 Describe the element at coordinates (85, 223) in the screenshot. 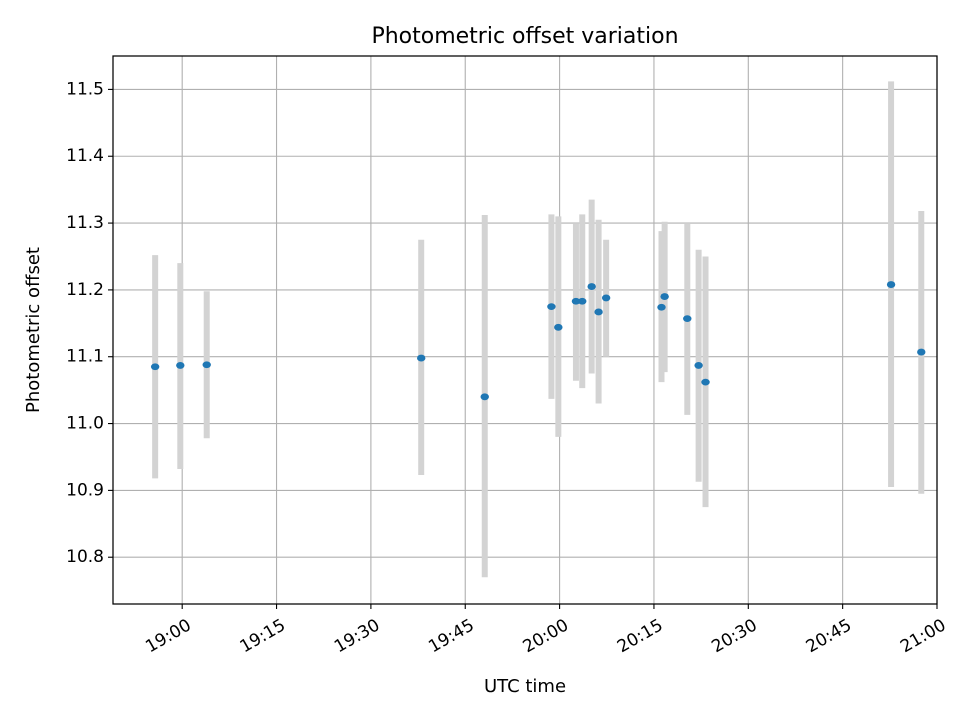

I see `y-tick-label: 11.3` at that location.